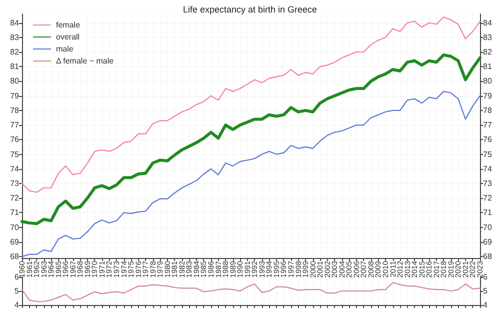 This screenshot has height=313, width=500. What do you see at coordinates (487, 95) in the screenshot?
I see `y2-tick-label: 79` at bounding box center [487, 95].